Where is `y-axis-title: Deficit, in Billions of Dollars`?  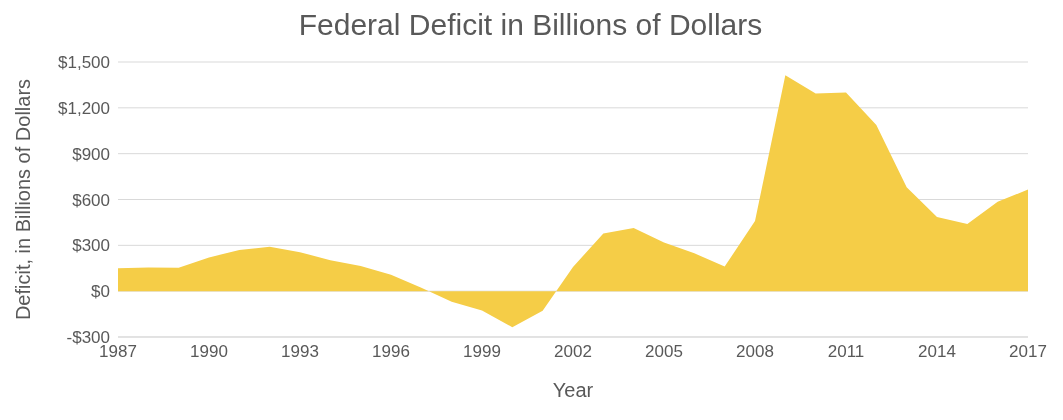
y-axis-title: Deficit, in Billions of Dollars is located at coordinates (23, 199).